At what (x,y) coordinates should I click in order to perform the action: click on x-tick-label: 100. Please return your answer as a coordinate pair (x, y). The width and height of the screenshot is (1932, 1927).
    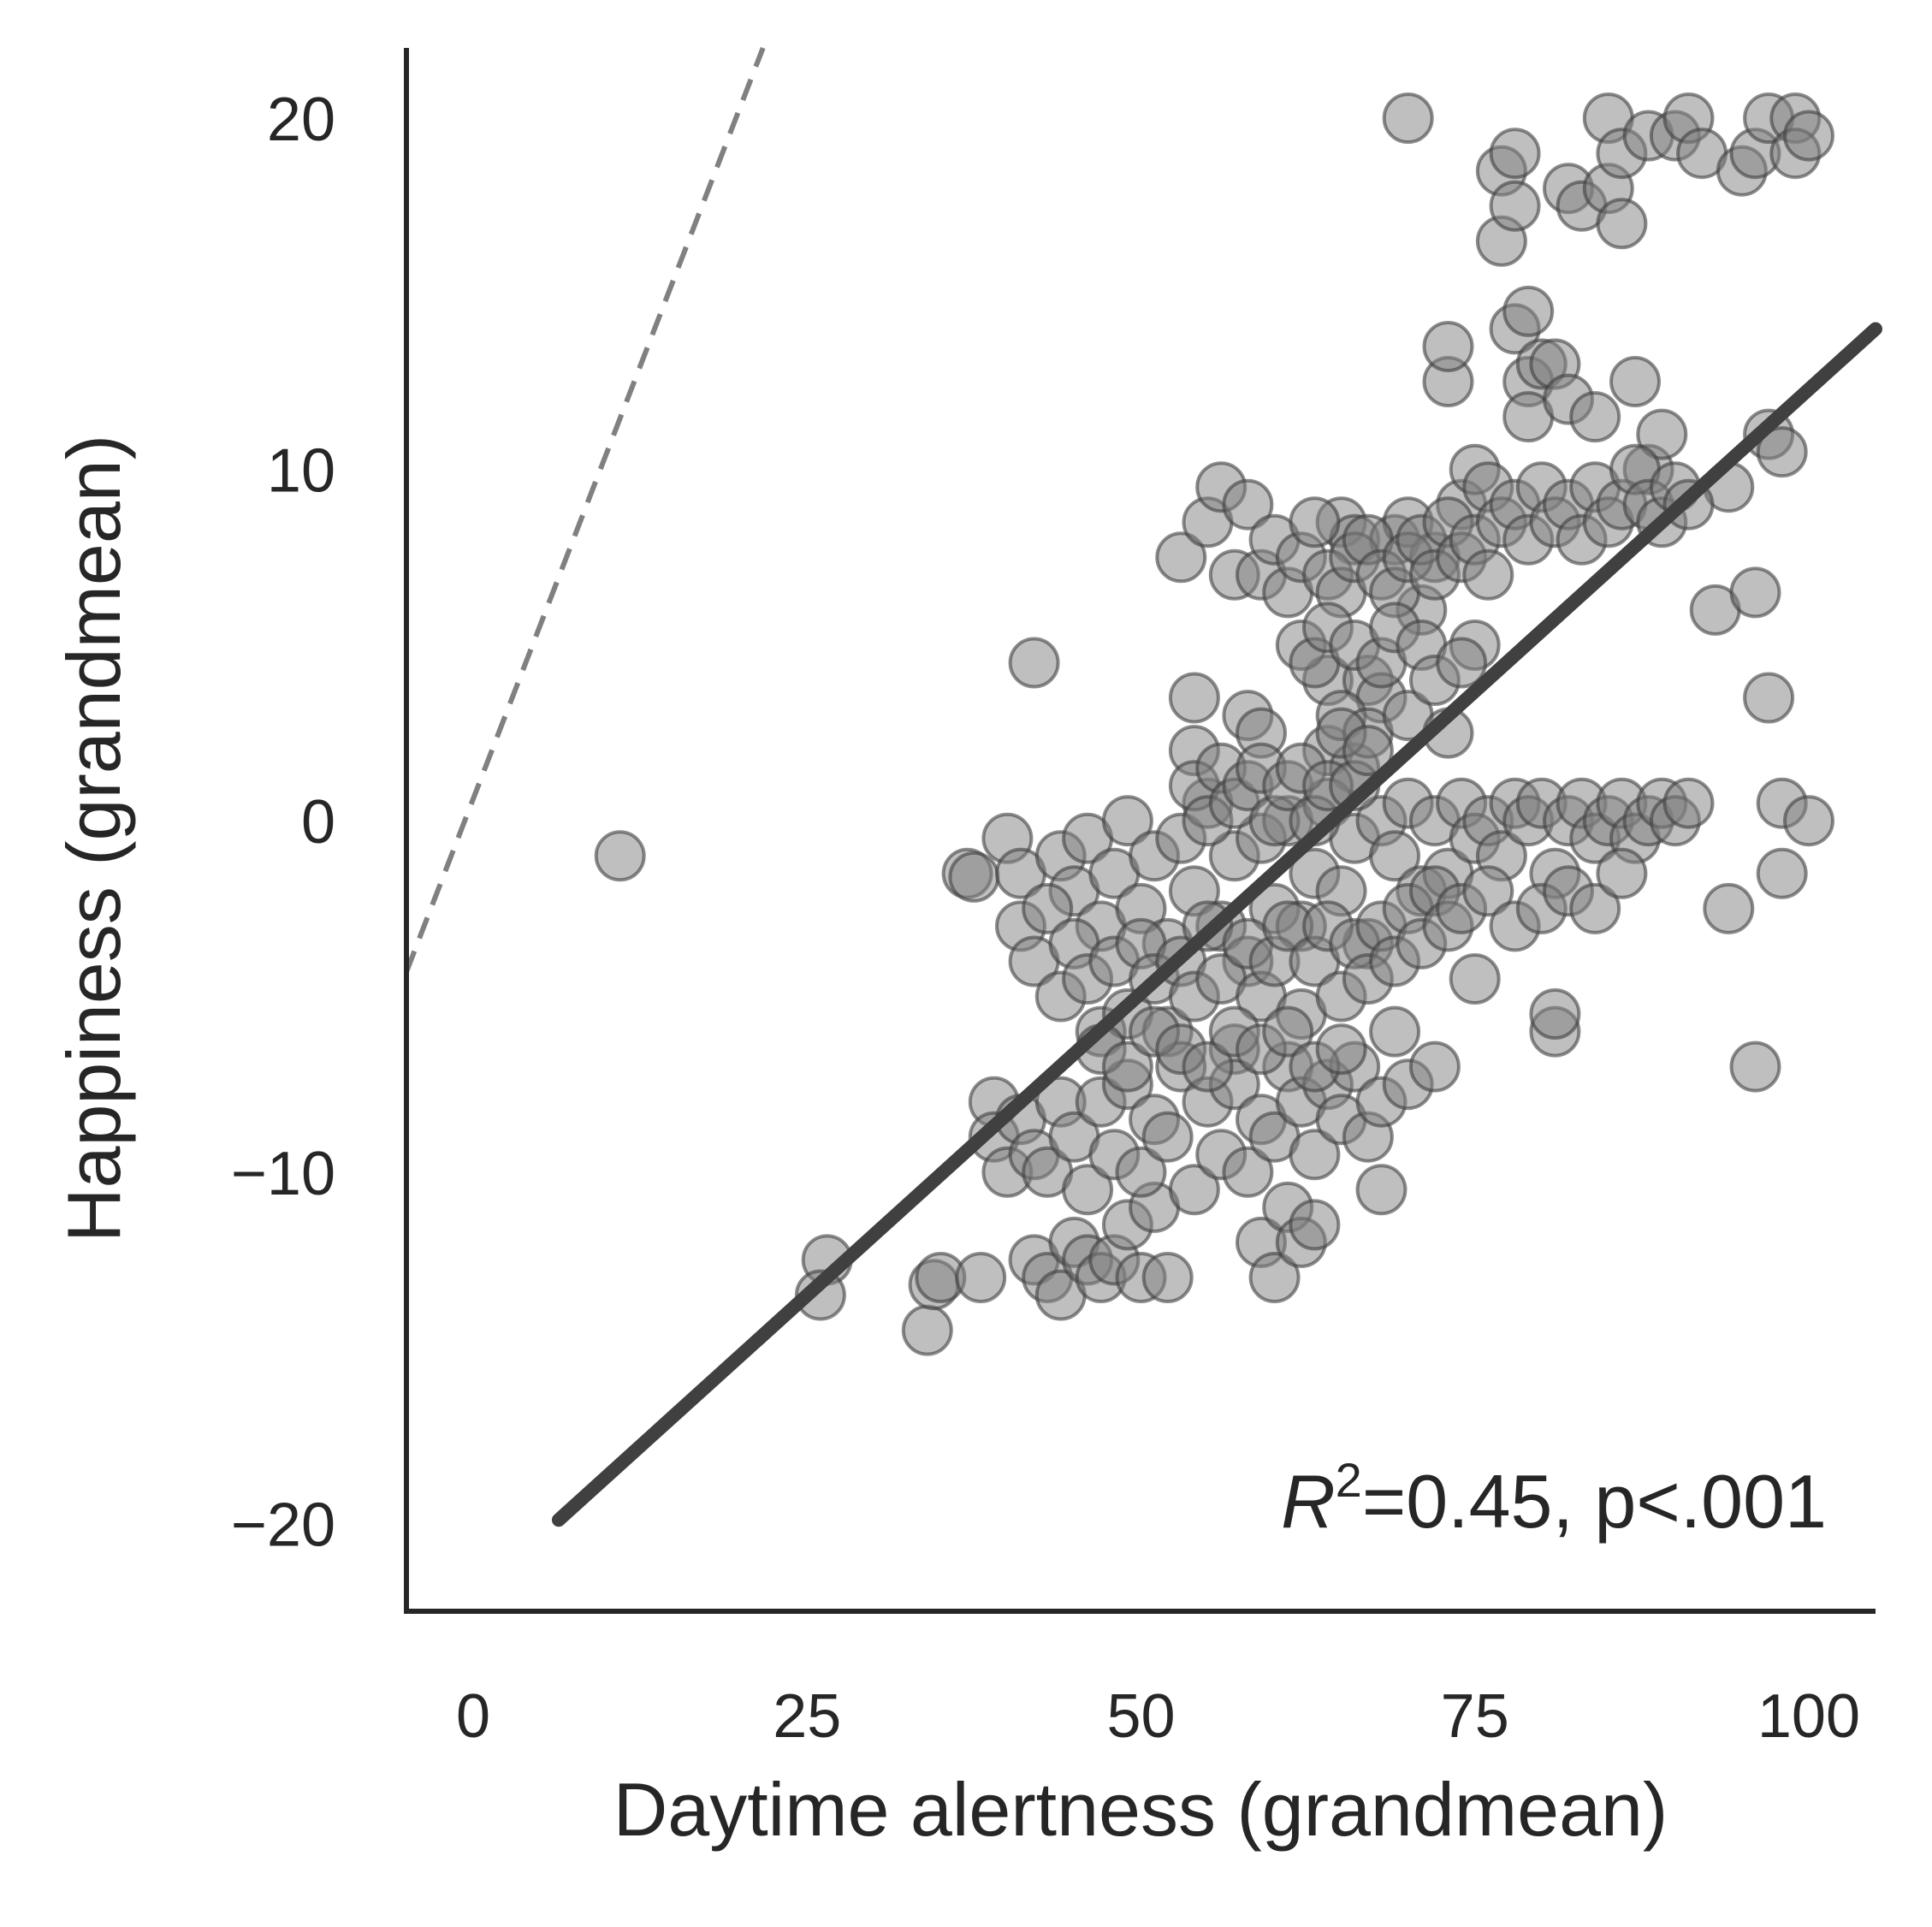
    Looking at the image, I should click on (1808, 1717).